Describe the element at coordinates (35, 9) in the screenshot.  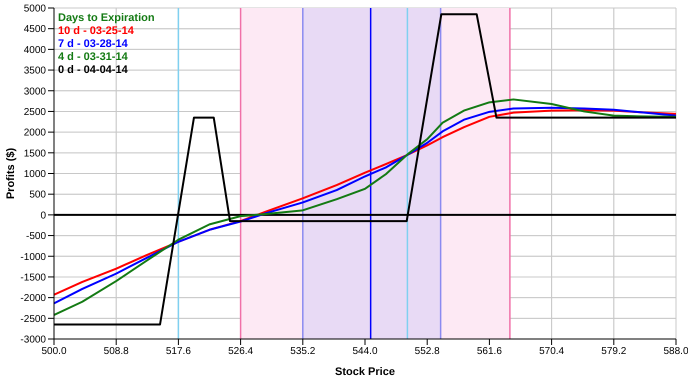
I see `y-tick-label: 5000` at that location.